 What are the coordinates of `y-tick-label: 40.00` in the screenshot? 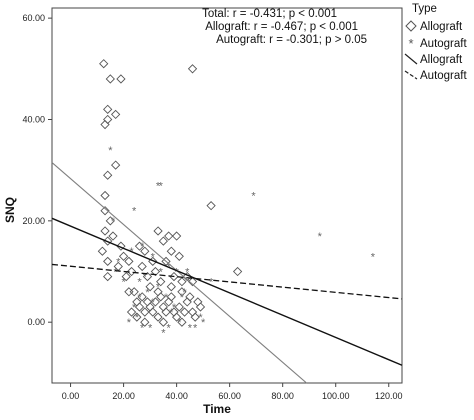 It's located at (33, 119).